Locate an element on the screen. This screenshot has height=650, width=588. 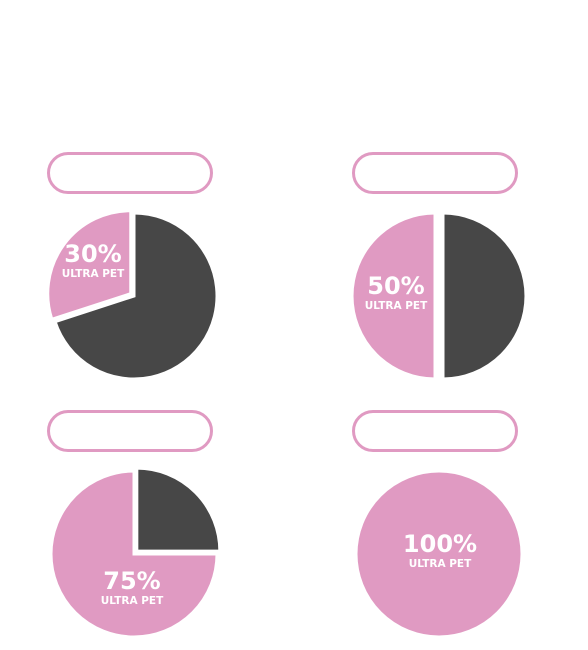
pie-value-label: 75% is located at coordinates (131, 581).